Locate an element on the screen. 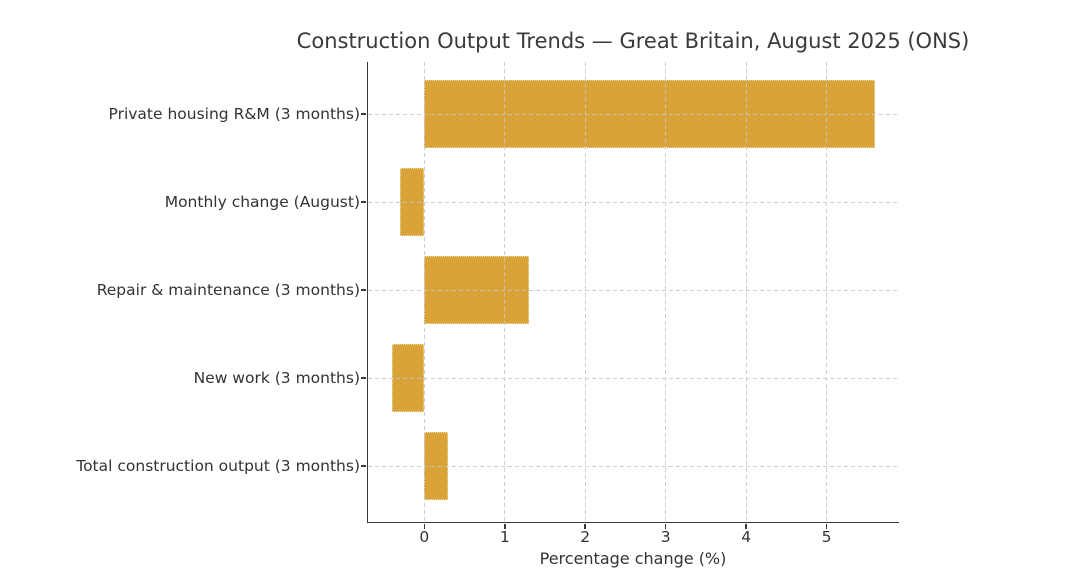  x-tick-label: 1 is located at coordinates (504, 537).